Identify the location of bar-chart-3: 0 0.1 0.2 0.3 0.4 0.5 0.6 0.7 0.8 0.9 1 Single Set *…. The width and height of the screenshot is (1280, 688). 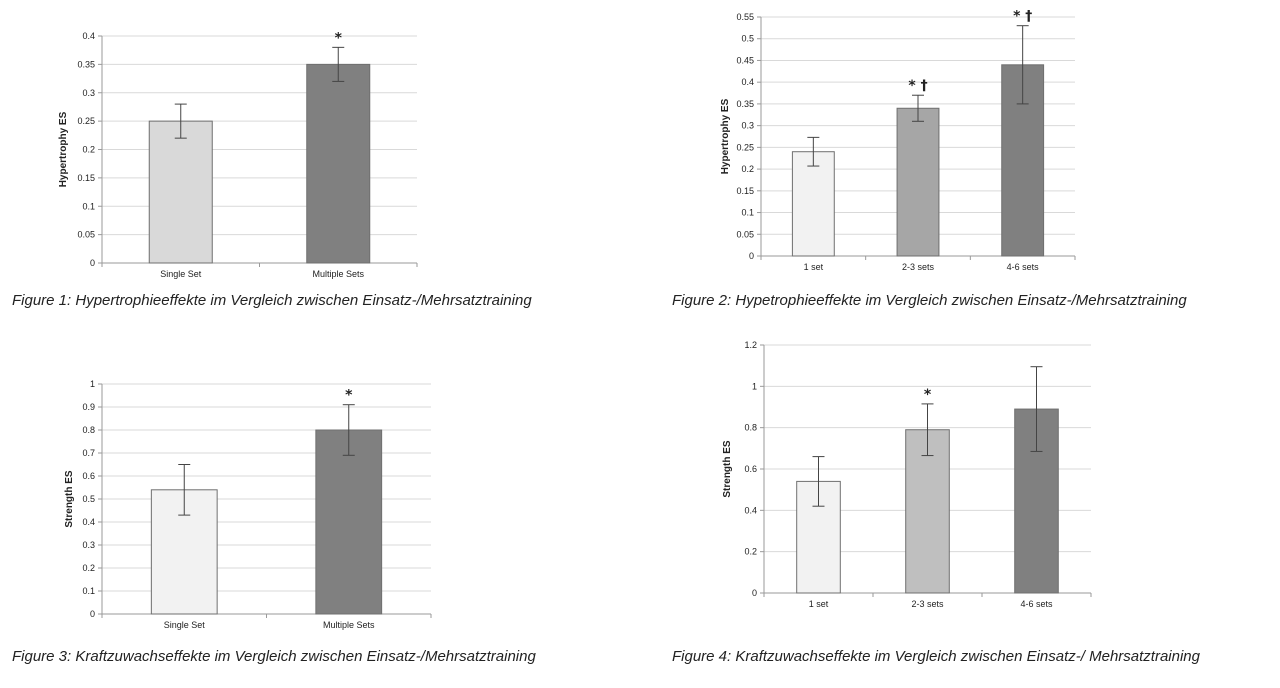
(248, 504).